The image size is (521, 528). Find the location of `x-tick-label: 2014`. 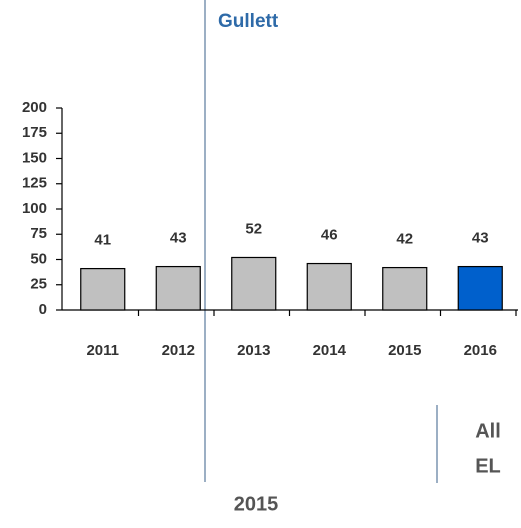

x-tick-label: 2014 is located at coordinates (330, 350).